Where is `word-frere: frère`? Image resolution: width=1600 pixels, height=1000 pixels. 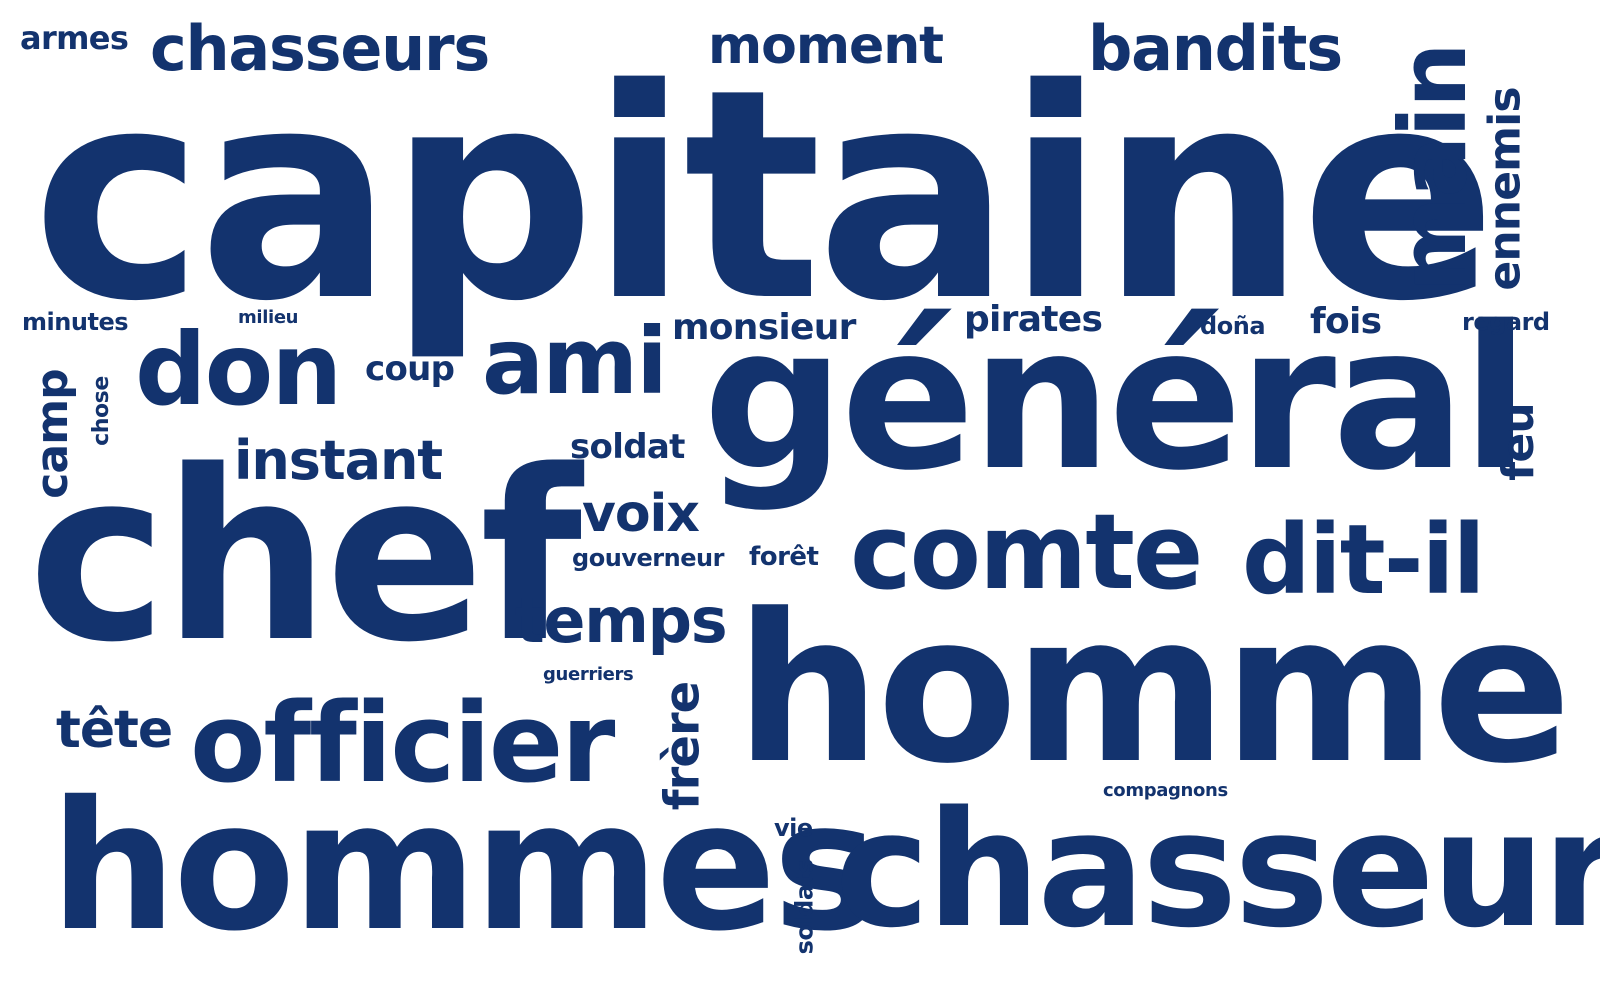
word-frere: frère is located at coordinates (682, 746).